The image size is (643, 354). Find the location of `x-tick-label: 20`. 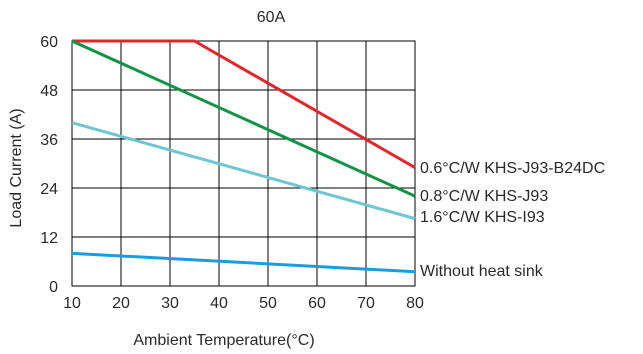

x-tick-label: 20 is located at coordinates (121, 303).